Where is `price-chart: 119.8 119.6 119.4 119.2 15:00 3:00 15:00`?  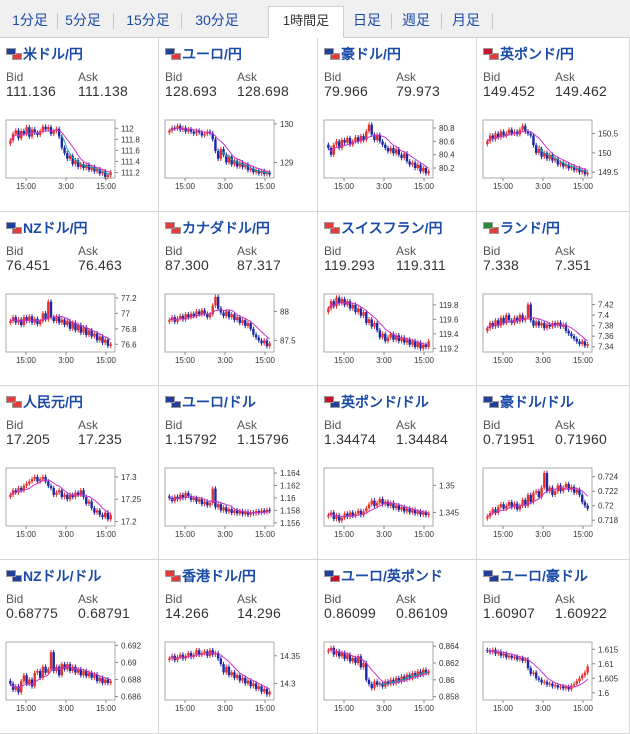
price-chart: 119.8 119.6 119.4 119.2 15:00 3:00 15:00 is located at coordinates (394, 327).